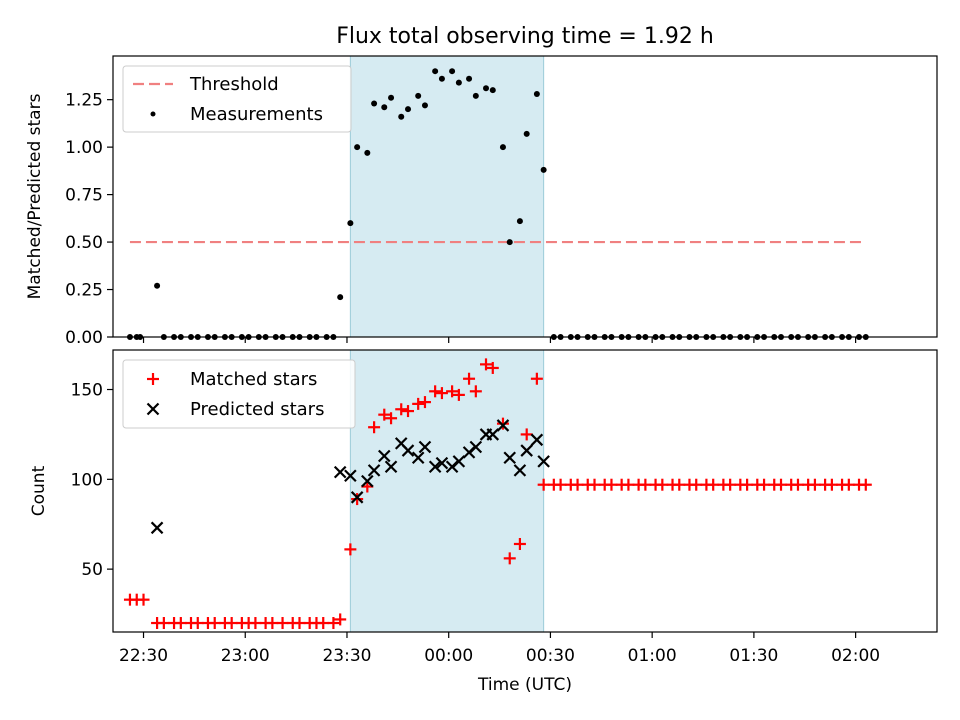 This screenshot has height=720, width=960. What do you see at coordinates (87, 391) in the screenshot?
I see `y-tick-label: 150` at bounding box center [87, 391].